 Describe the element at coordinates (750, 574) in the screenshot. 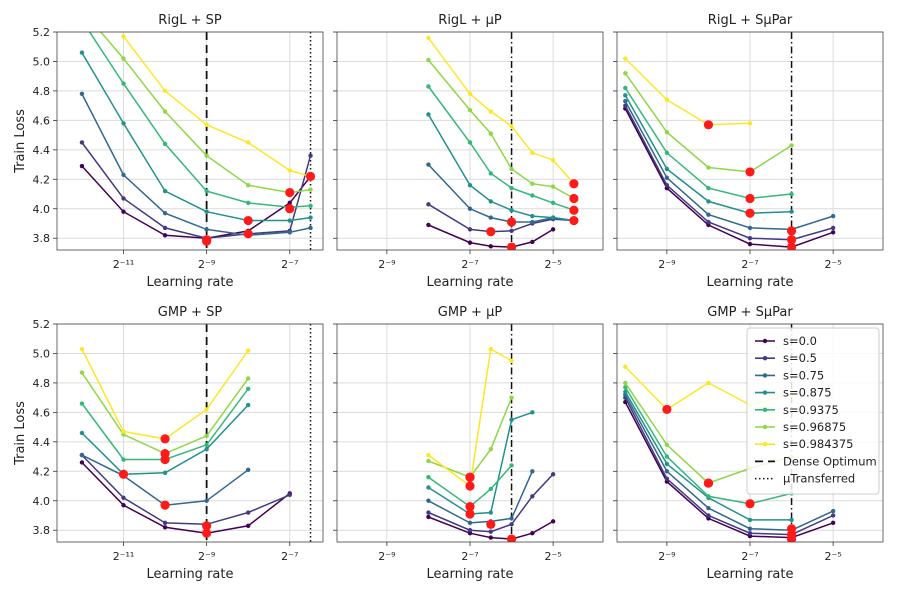

I see `x-axis-label: Learning rate` at that location.